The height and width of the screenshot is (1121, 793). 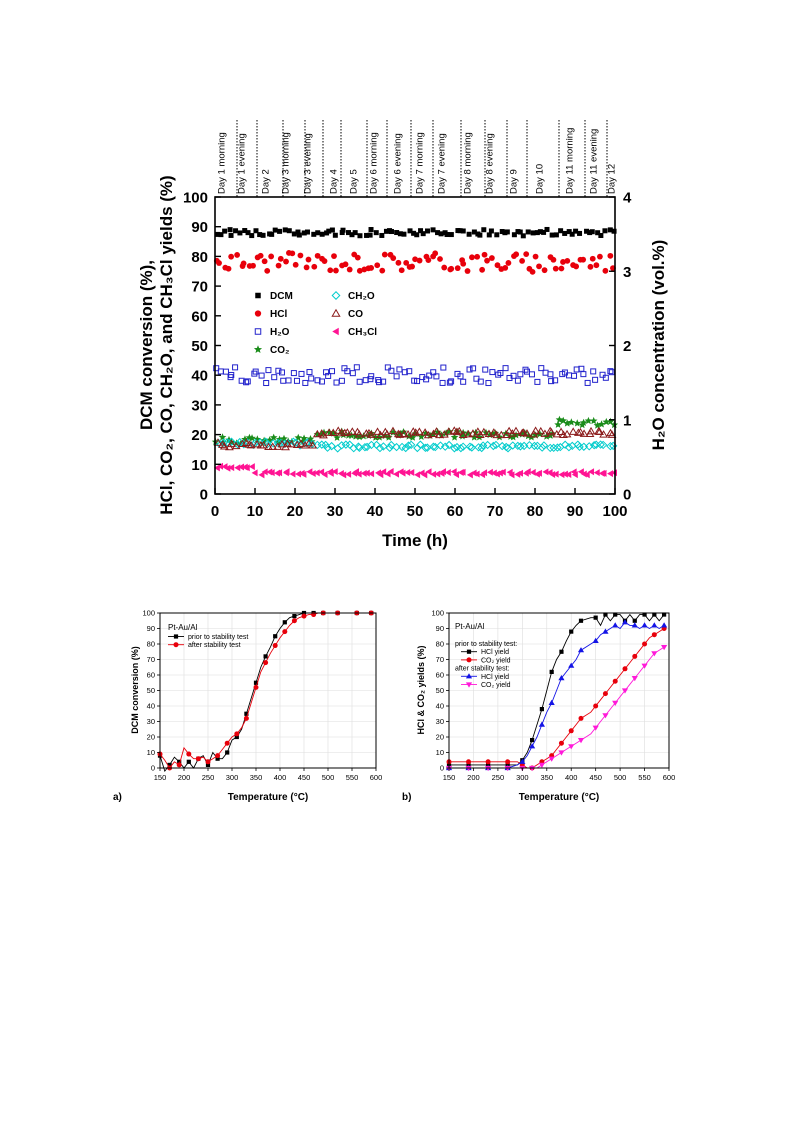 What do you see at coordinates (375, 511) in the screenshot?
I see `x-tick-label: 40` at bounding box center [375, 511].